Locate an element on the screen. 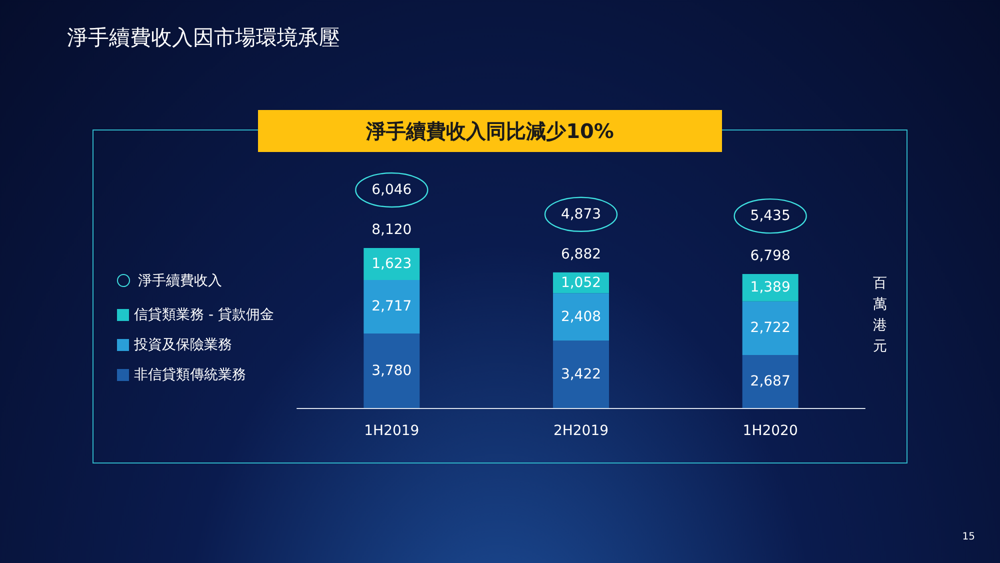  data-label: 2,722 is located at coordinates (770, 328).